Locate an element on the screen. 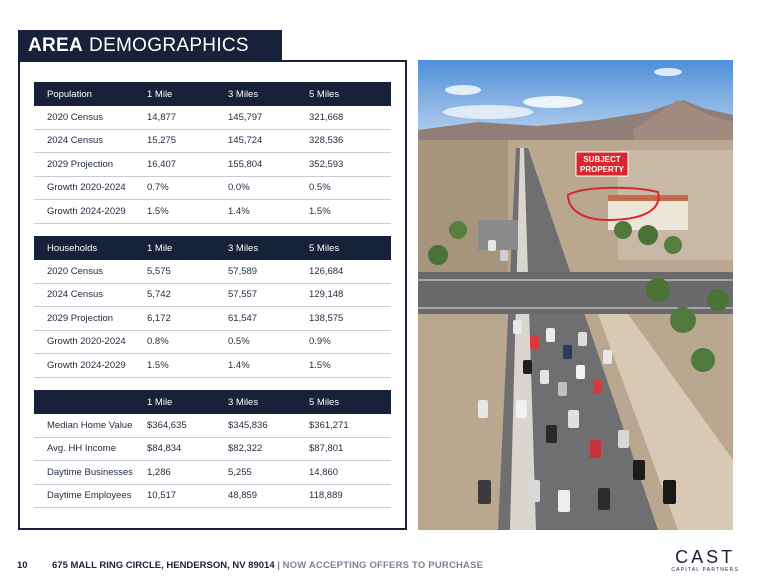 The image size is (761, 588). cell-1-mile: 5,575 is located at coordinates (159, 271).